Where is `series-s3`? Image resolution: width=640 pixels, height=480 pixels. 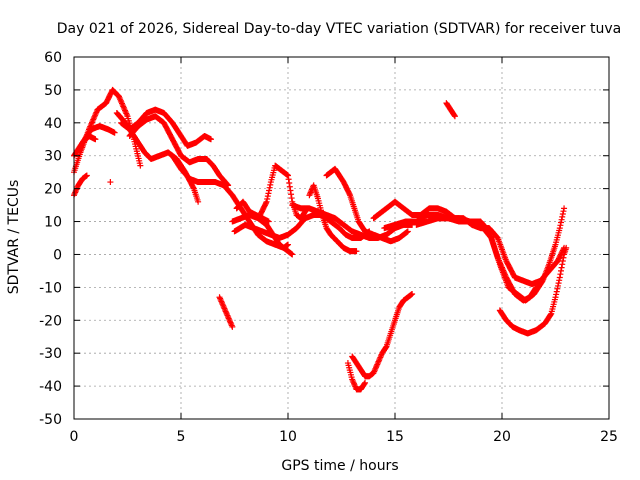 series-s3 is located at coordinates (80, 185).